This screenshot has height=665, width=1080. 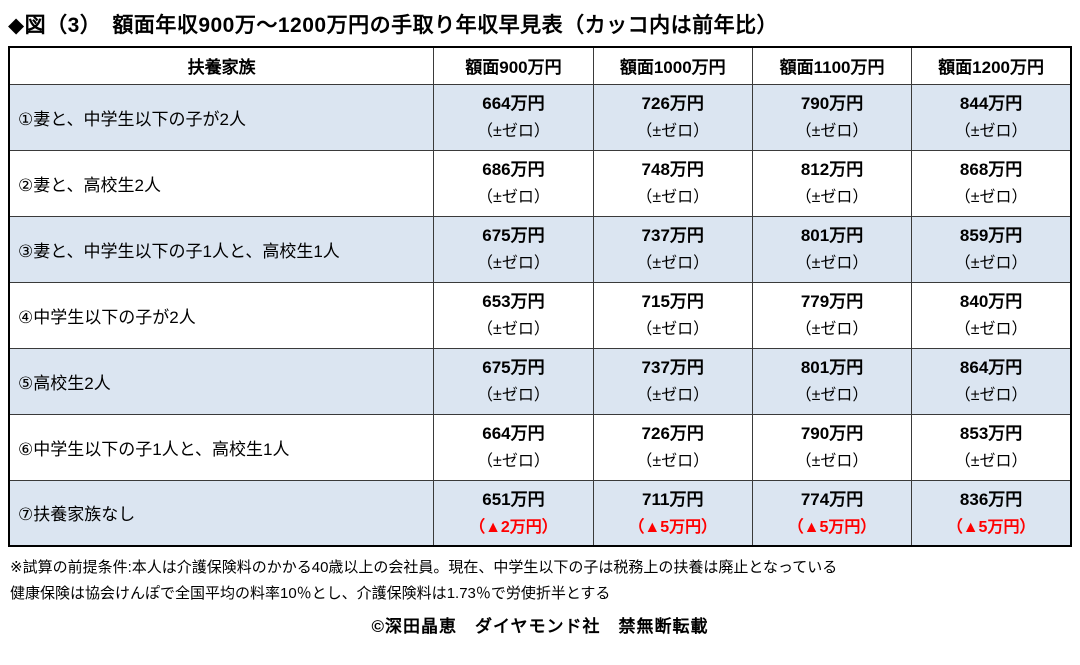 What do you see at coordinates (672, 315) in the screenshot?
I see `value-cell: 715万円 （±ゼロ）` at bounding box center [672, 315].